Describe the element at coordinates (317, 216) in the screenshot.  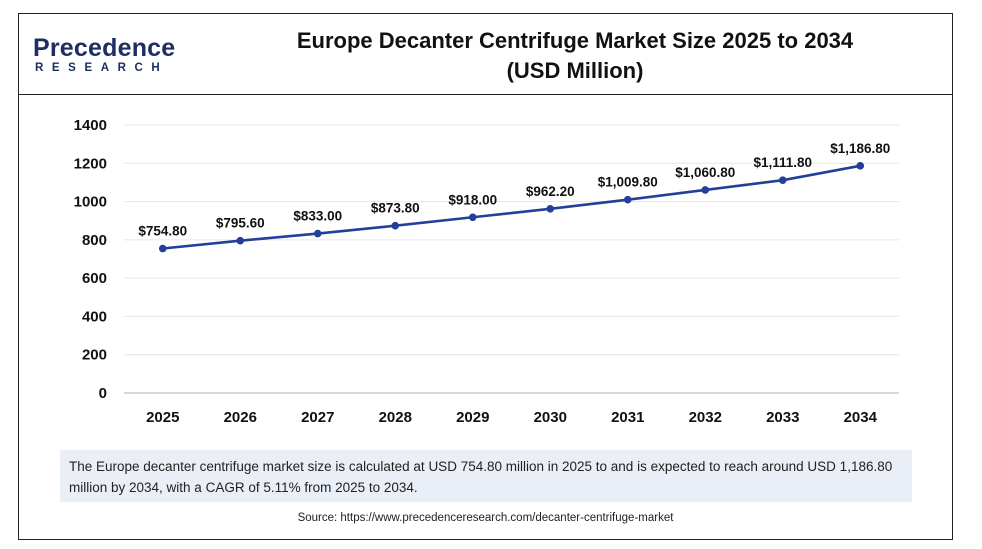
I see `data-label: $833.00` at that location.